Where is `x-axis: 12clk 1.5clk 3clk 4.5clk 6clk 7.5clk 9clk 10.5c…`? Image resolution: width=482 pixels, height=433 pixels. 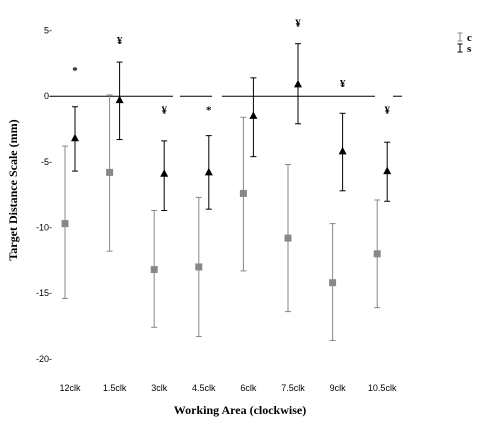 x-axis: 12clk 1.5clk 3clk 4.5clk 6clk 7.5clk 9clk 10.5c… is located at coordinates (227, 388).